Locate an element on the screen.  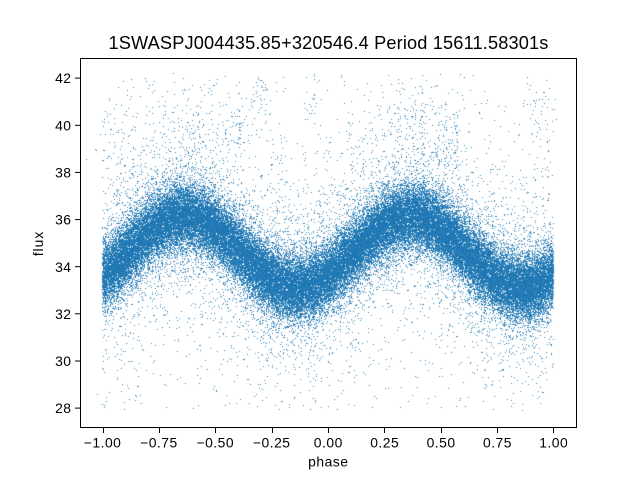
svg-text: 1.00 is located at coordinates (553, 443).